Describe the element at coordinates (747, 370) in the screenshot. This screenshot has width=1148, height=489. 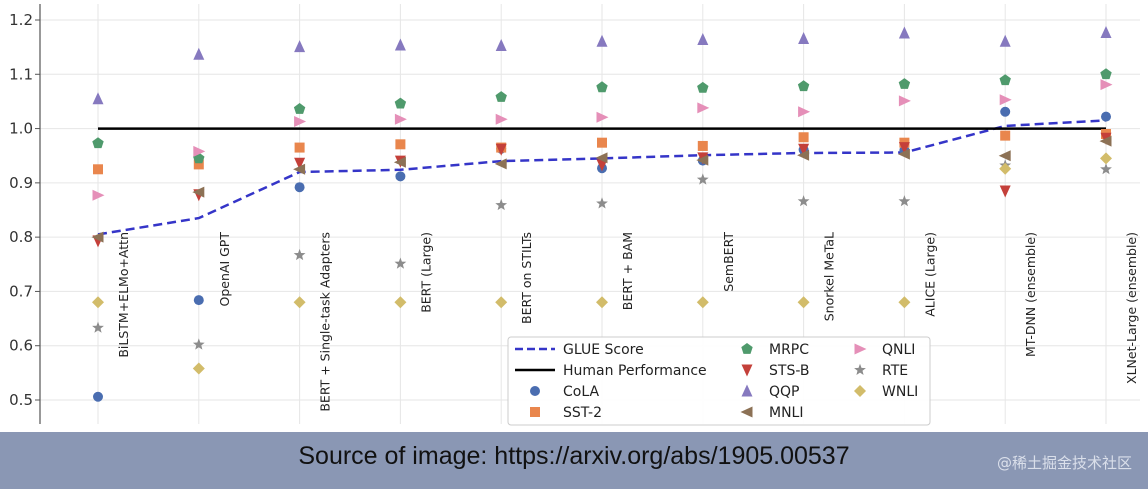
I see `legend-swatch-sts-b` at that location.